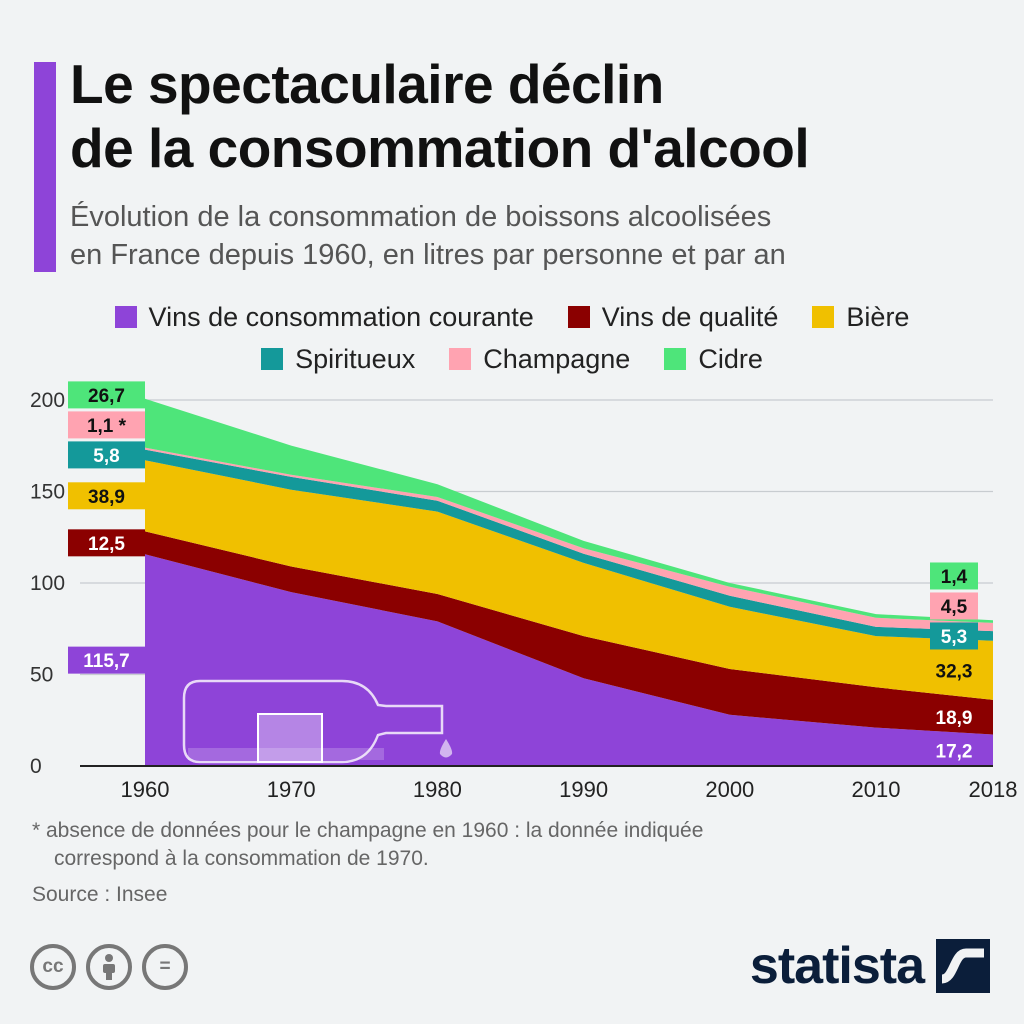  I want to click on creative-commons-icon: cc, so click(53, 967).